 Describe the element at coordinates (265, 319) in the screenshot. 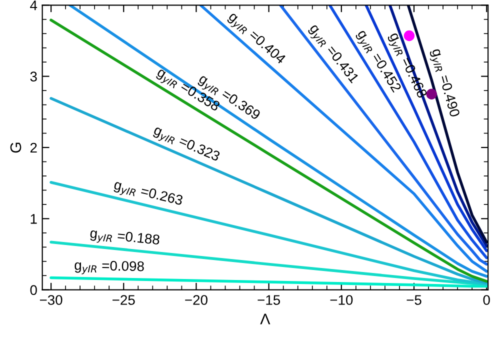

I see `x-axis-title: Λ` at that location.